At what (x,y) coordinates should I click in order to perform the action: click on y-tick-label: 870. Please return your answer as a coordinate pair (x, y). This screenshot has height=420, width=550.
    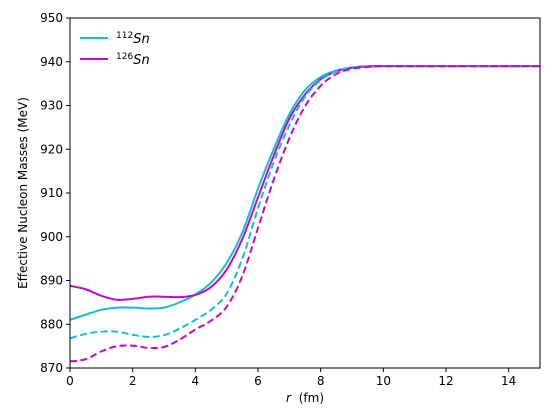
    Looking at the image, I should click on (51, 368).